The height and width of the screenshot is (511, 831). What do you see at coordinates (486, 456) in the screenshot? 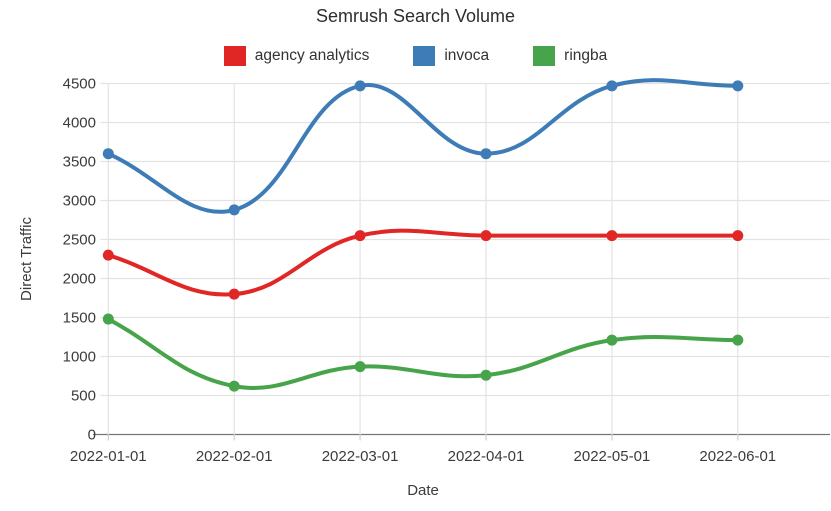
I see `x-tick-label: 2022-04-01` at bounding box center [486, 456].